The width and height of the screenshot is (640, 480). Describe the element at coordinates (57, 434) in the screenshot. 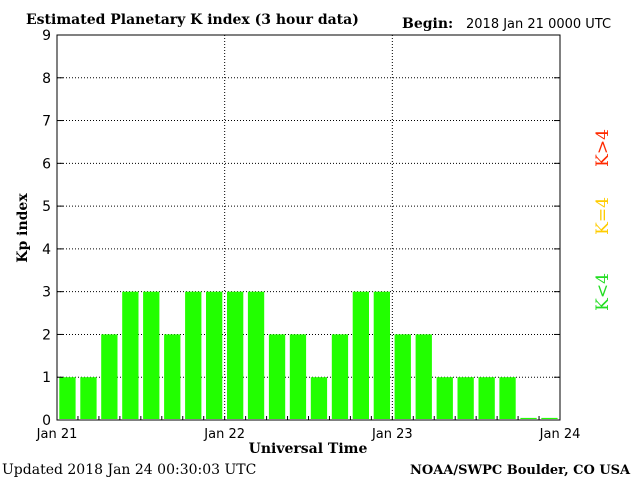

I see `x-tick-label: Jan 21` at that location.